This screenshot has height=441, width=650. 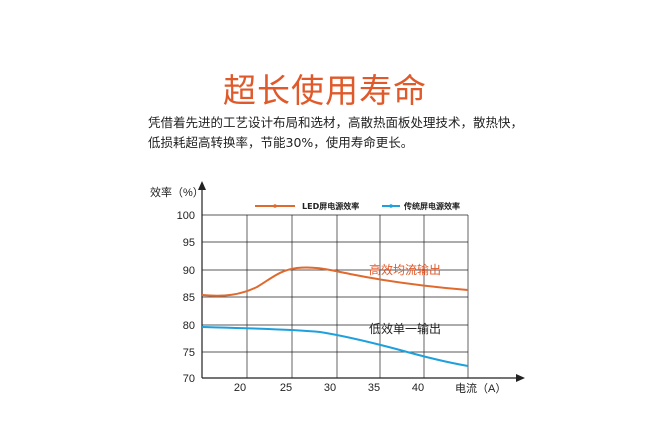 What do you see at coordinates (189, 379) in the screenshot?
I see `svg-text: 70` at bounding box center [189, 379].